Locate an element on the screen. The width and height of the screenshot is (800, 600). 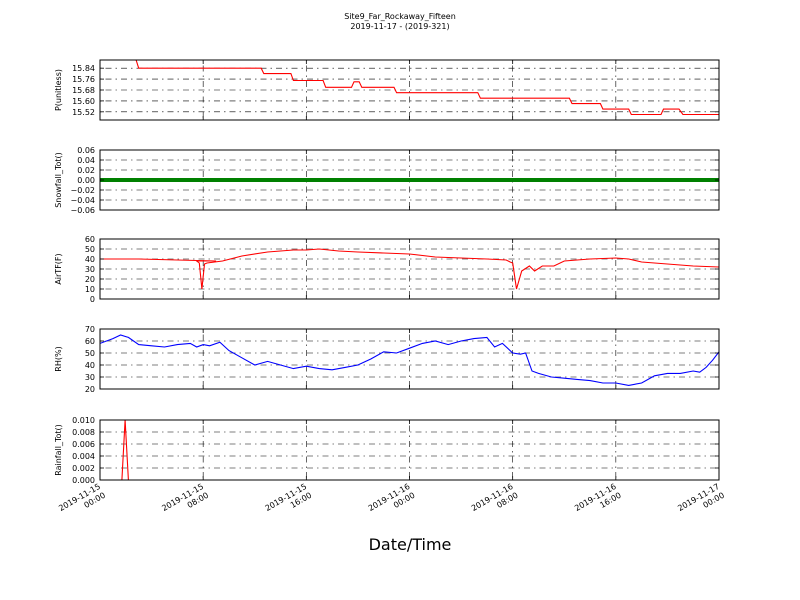
y-tick-label: 0.02 is located at coordinates (86, 170).